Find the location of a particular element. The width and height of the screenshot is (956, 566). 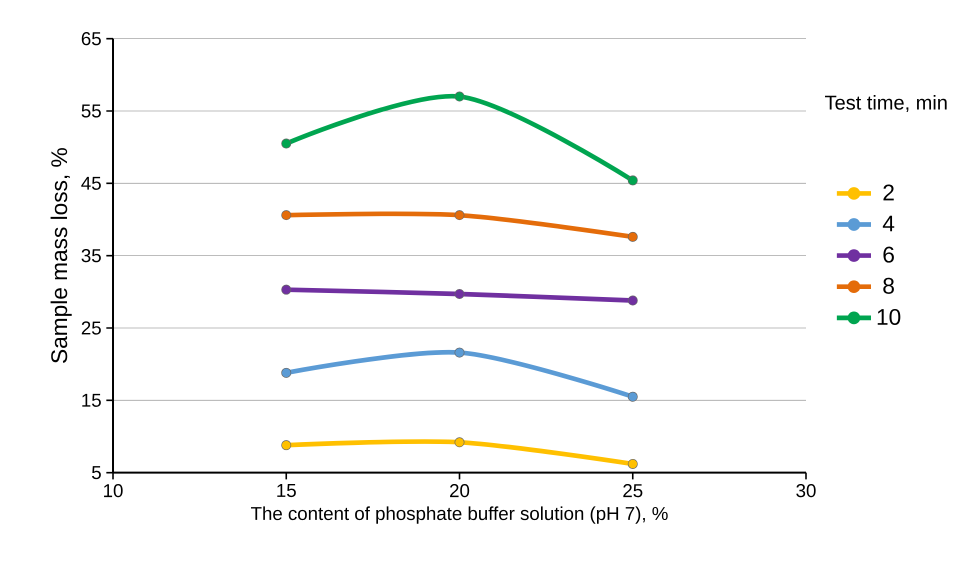

y-tick-label: 15 is located at coordinates (91, 400).